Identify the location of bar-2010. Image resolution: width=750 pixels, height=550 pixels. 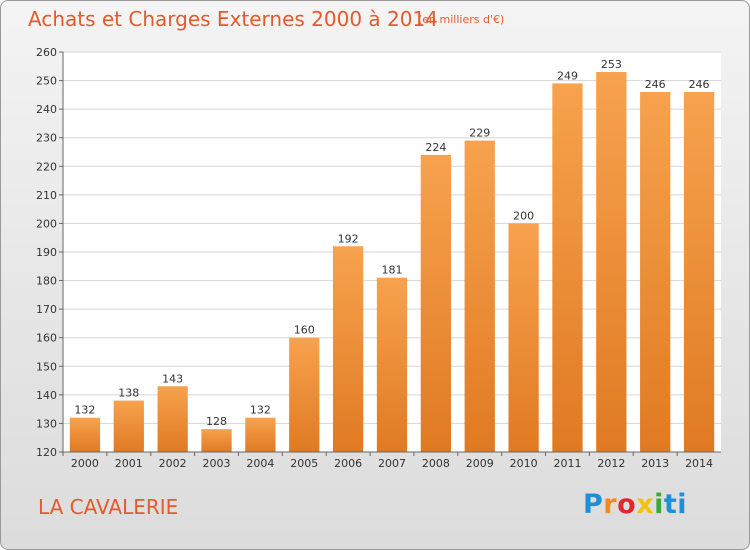
(523, 337).